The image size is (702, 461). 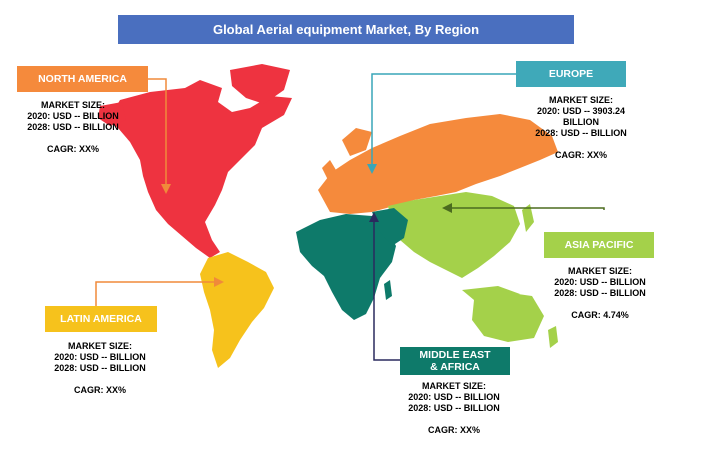 I want to click on arrow-north-america, so click(x=166, y=189).